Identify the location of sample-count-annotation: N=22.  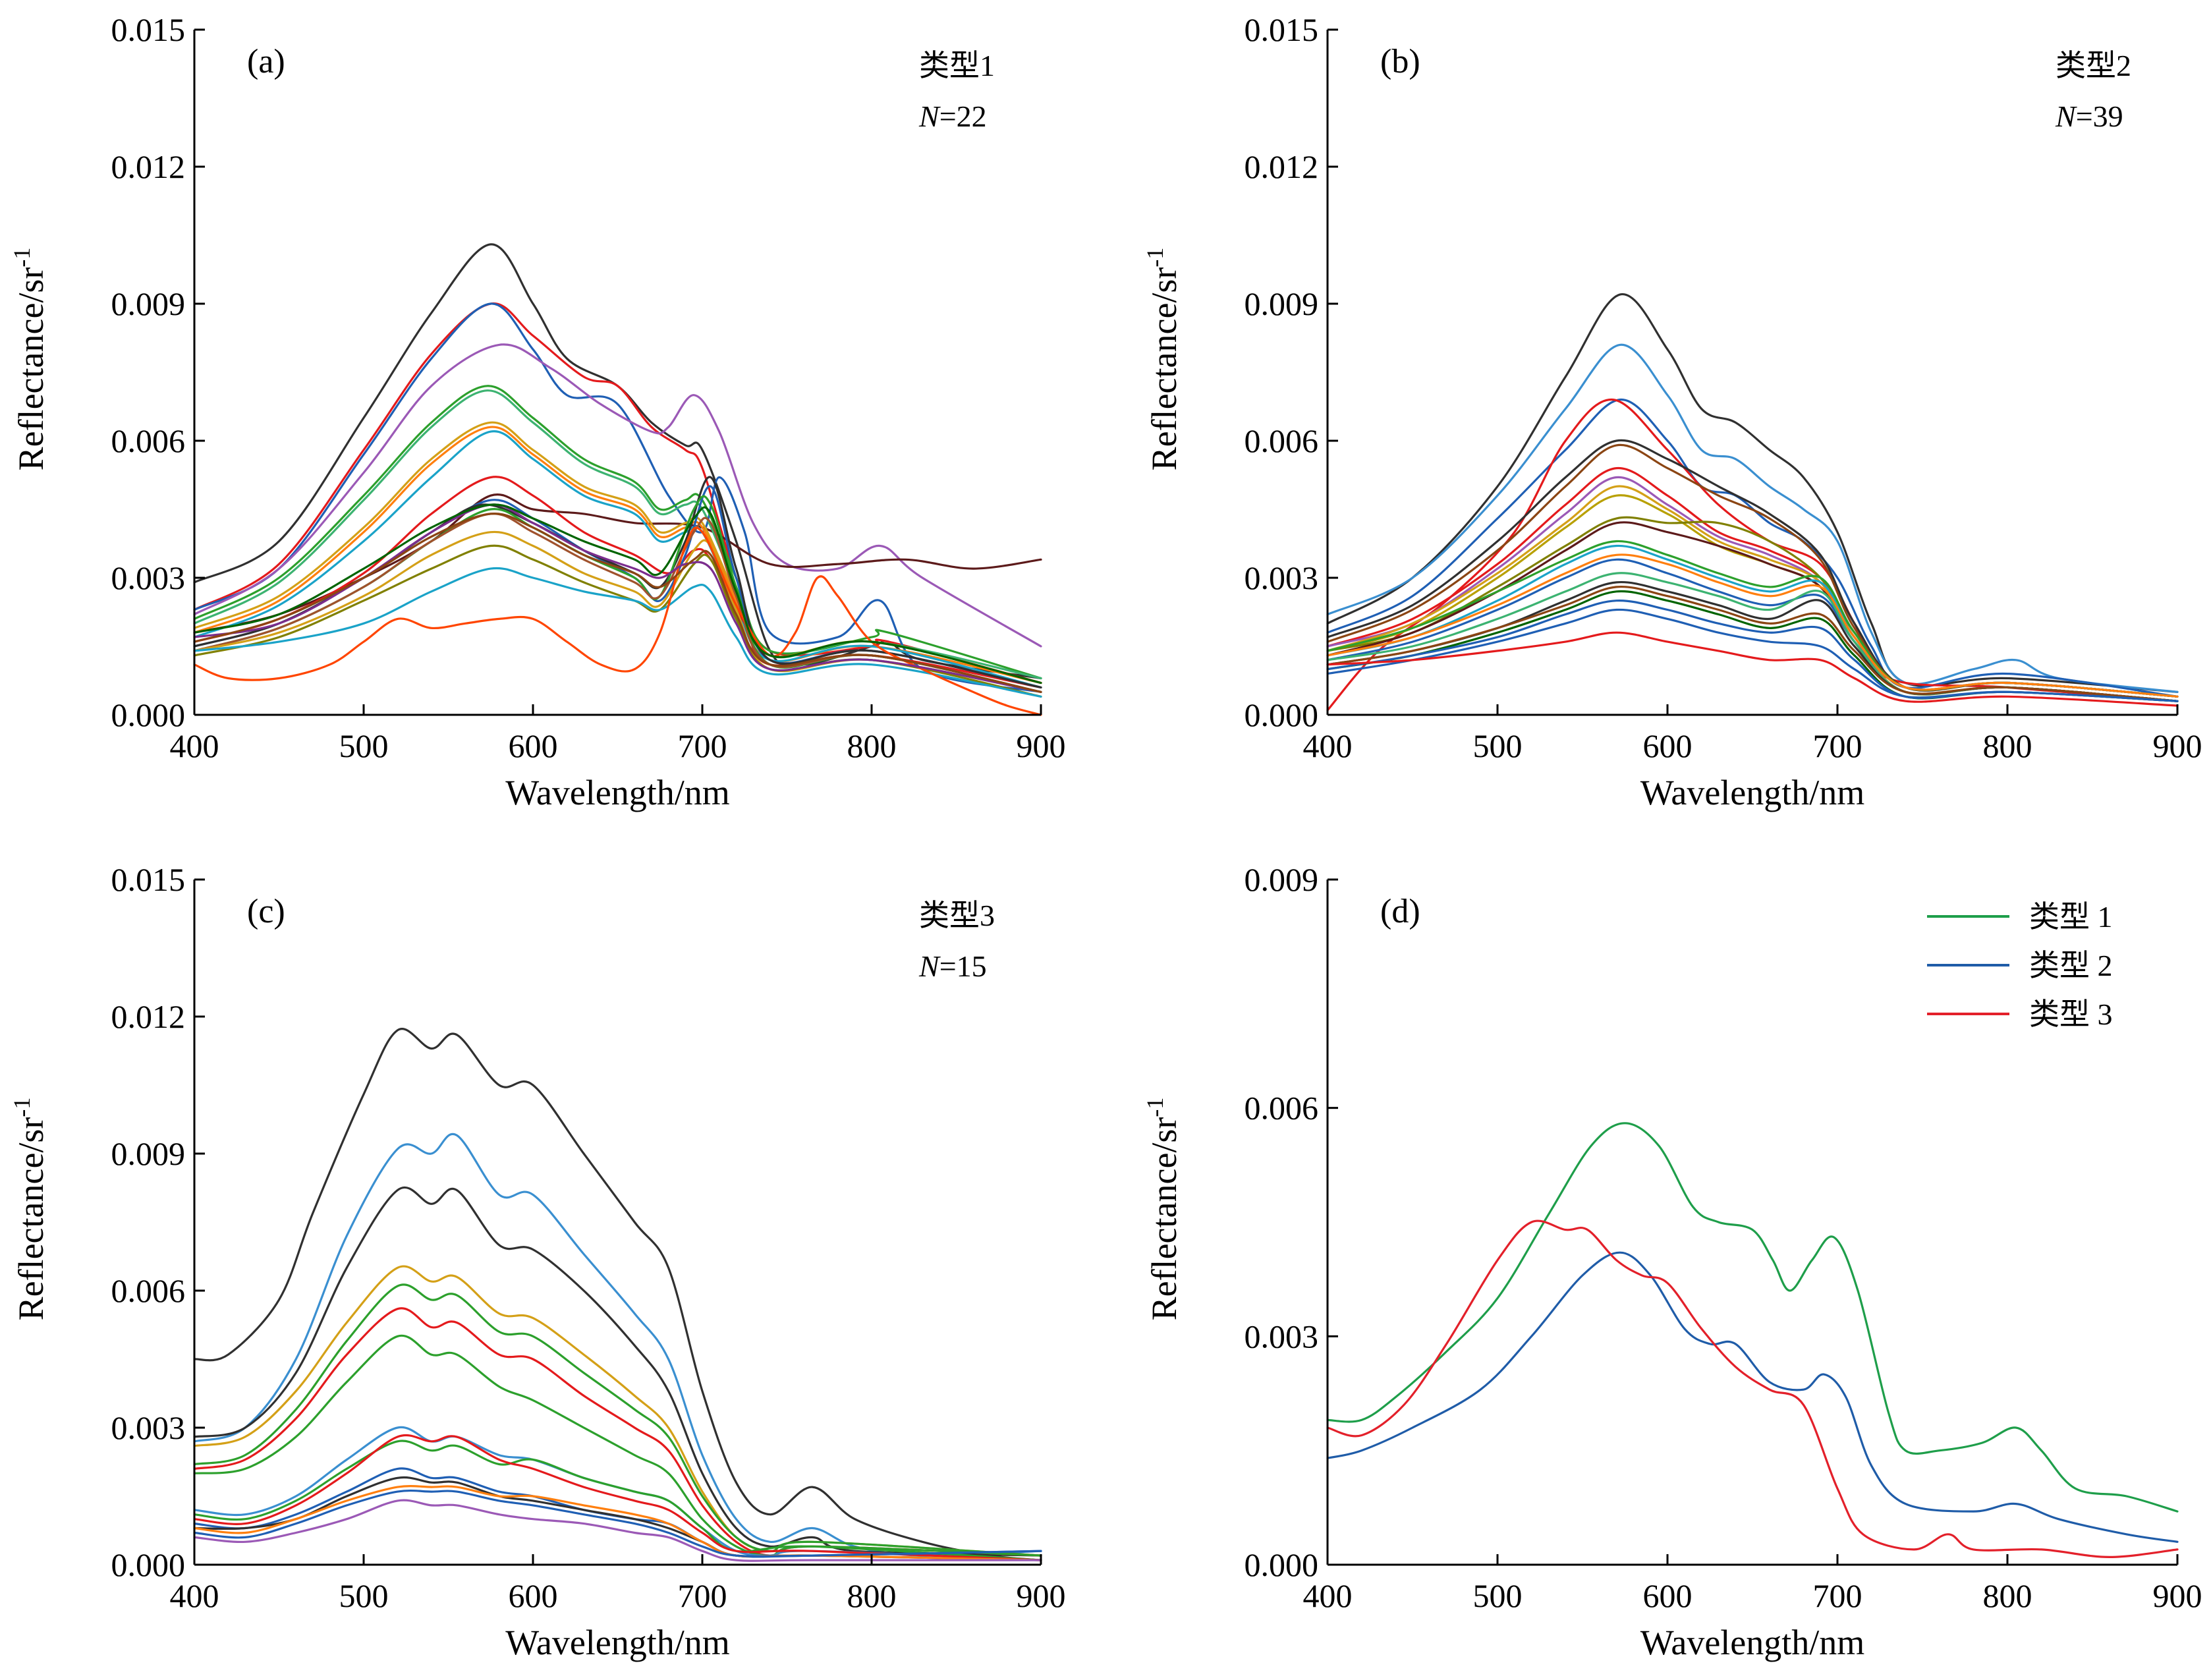
(952, 116).